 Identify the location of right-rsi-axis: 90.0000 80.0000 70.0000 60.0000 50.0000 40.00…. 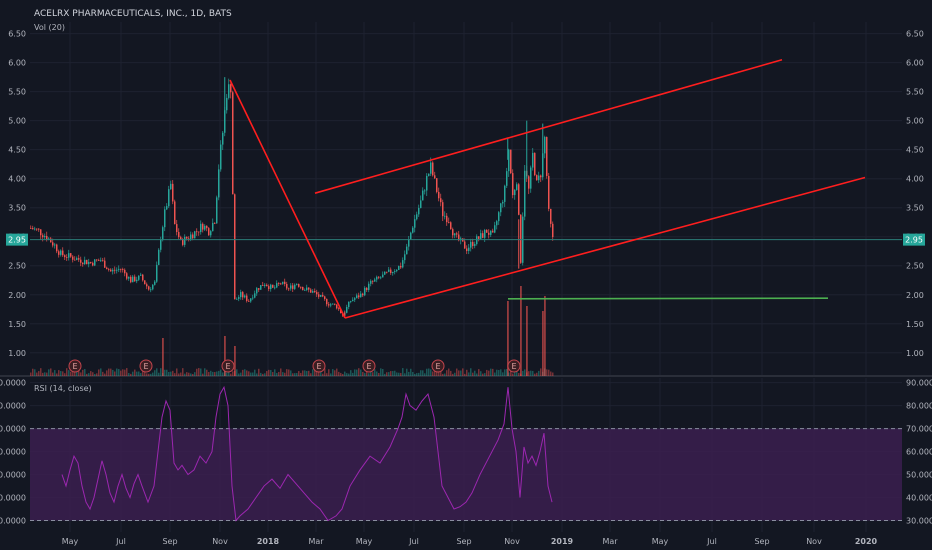
(919, 452).